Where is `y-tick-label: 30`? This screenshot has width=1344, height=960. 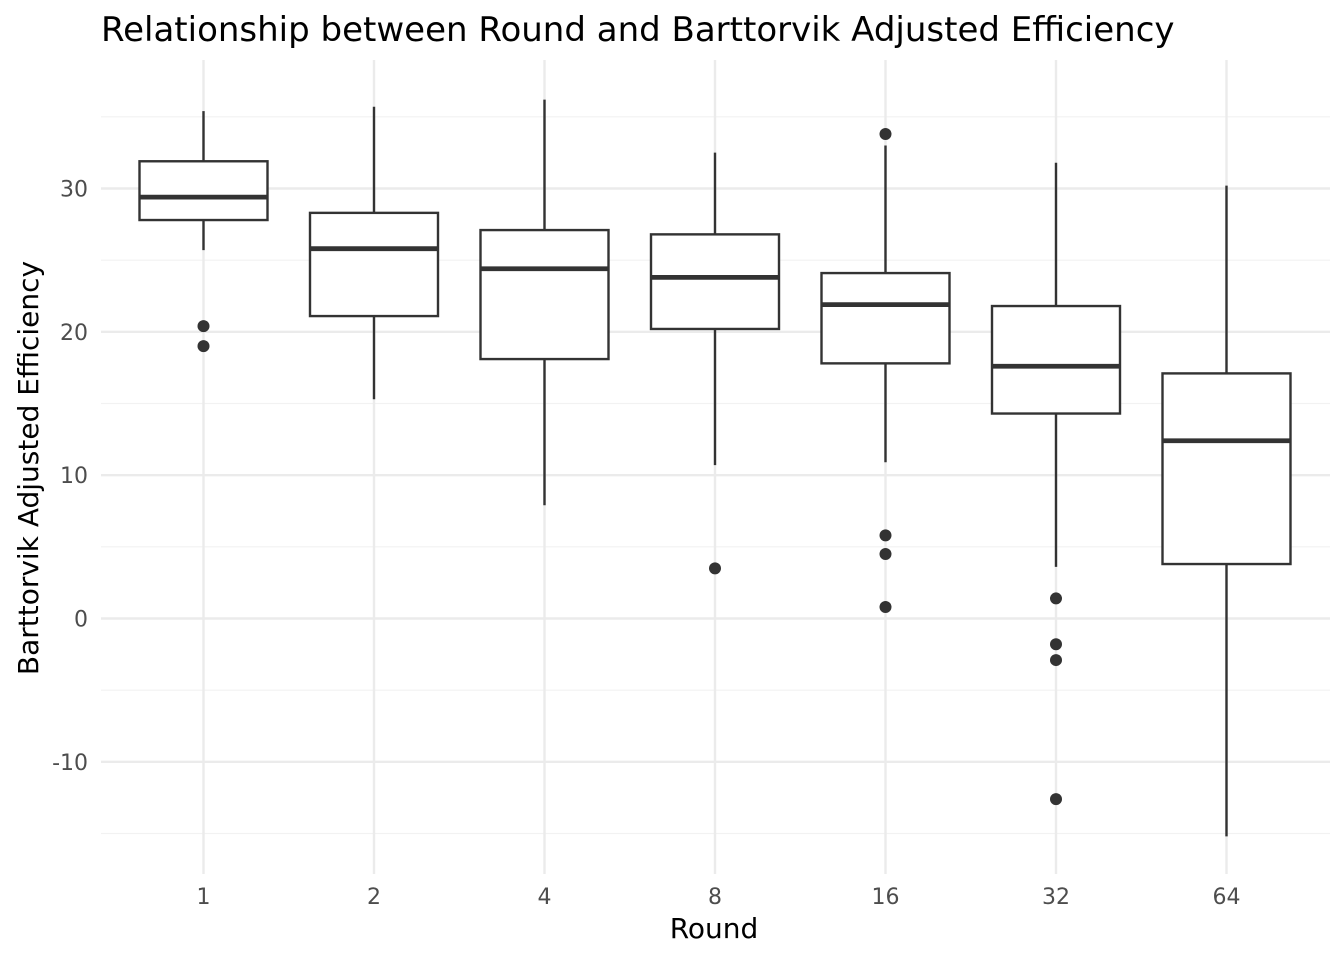
y-tick-label: 30 is located at coordinates (74, 190).